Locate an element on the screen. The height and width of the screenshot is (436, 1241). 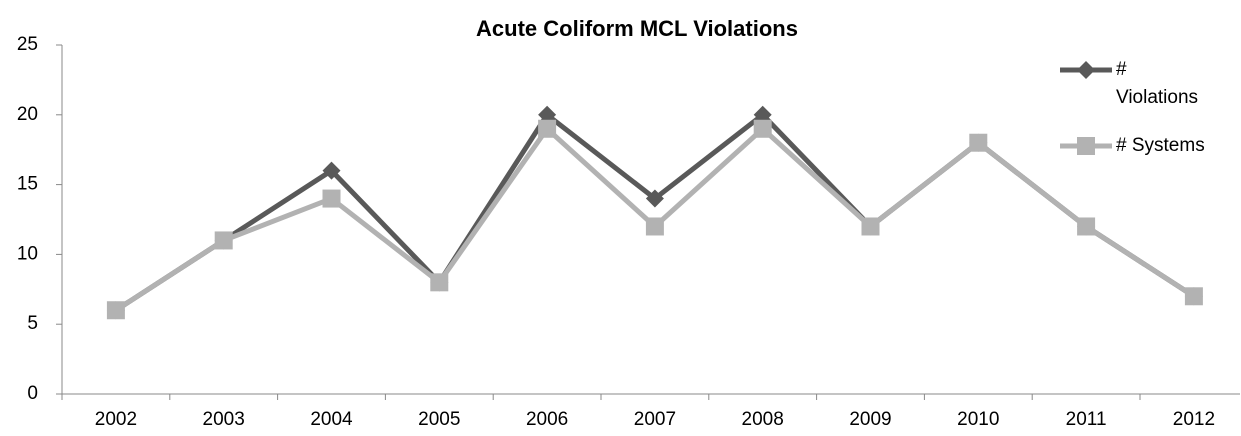
chart-title: Acute Coliform MCL Violations is located at coordinates (637, 28).